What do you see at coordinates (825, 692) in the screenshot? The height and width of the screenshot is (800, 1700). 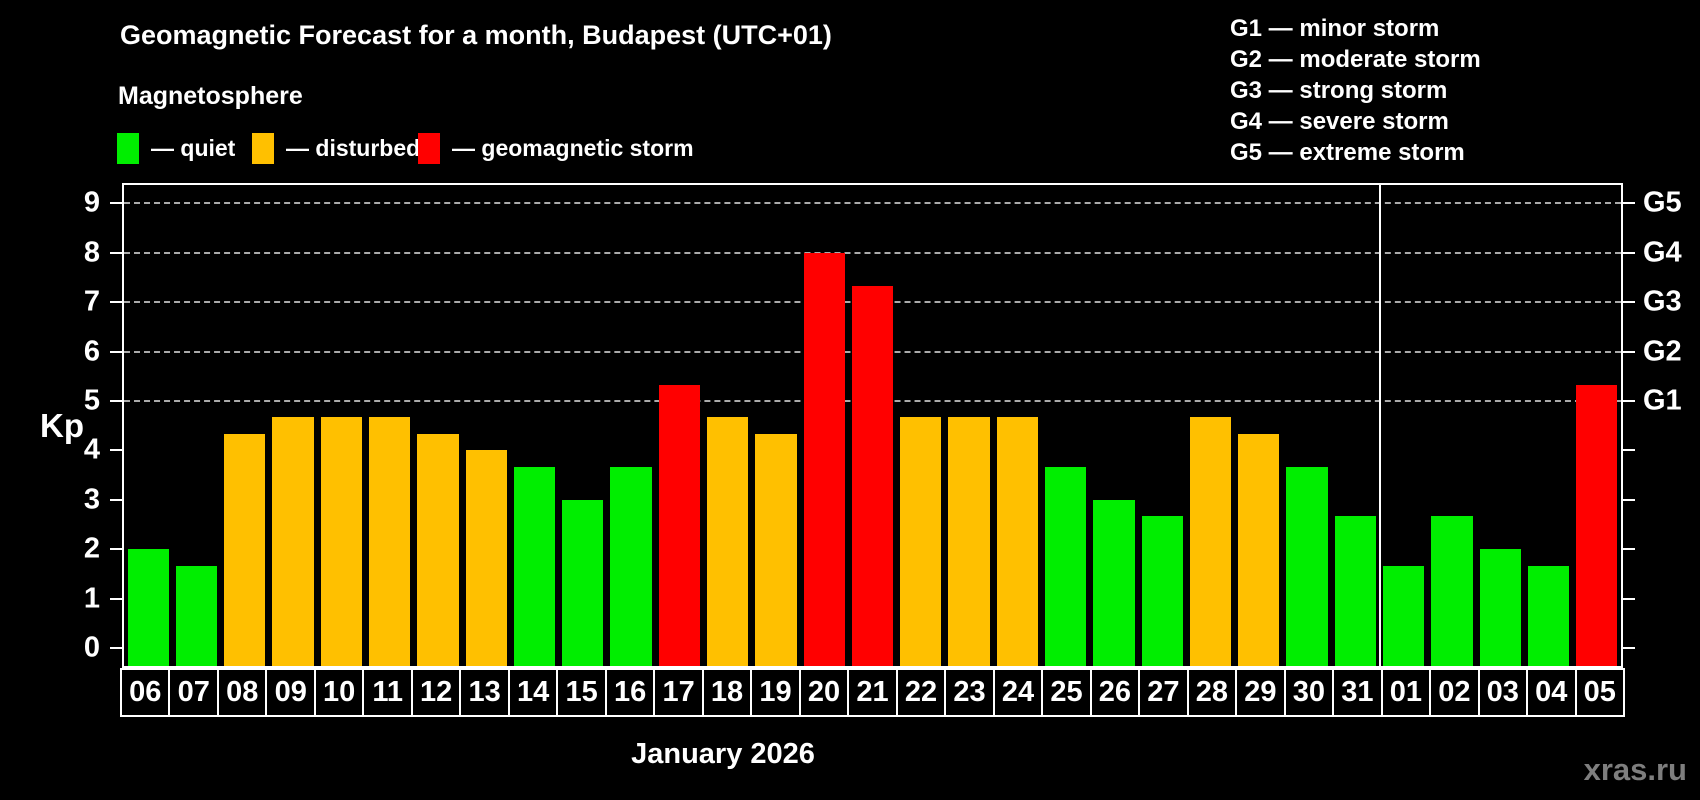 I see `day-label-cell-20: 20` at bounding box center [825, 692].